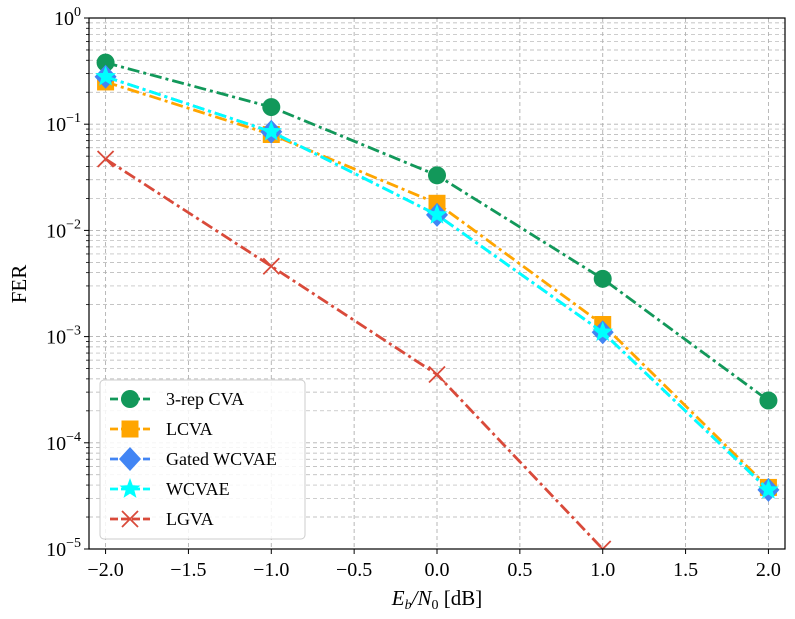 Image resolution: width=795 pixels, height=619 pixels. I want to click on y-tick-label: 10⁻², so click(63, 229).